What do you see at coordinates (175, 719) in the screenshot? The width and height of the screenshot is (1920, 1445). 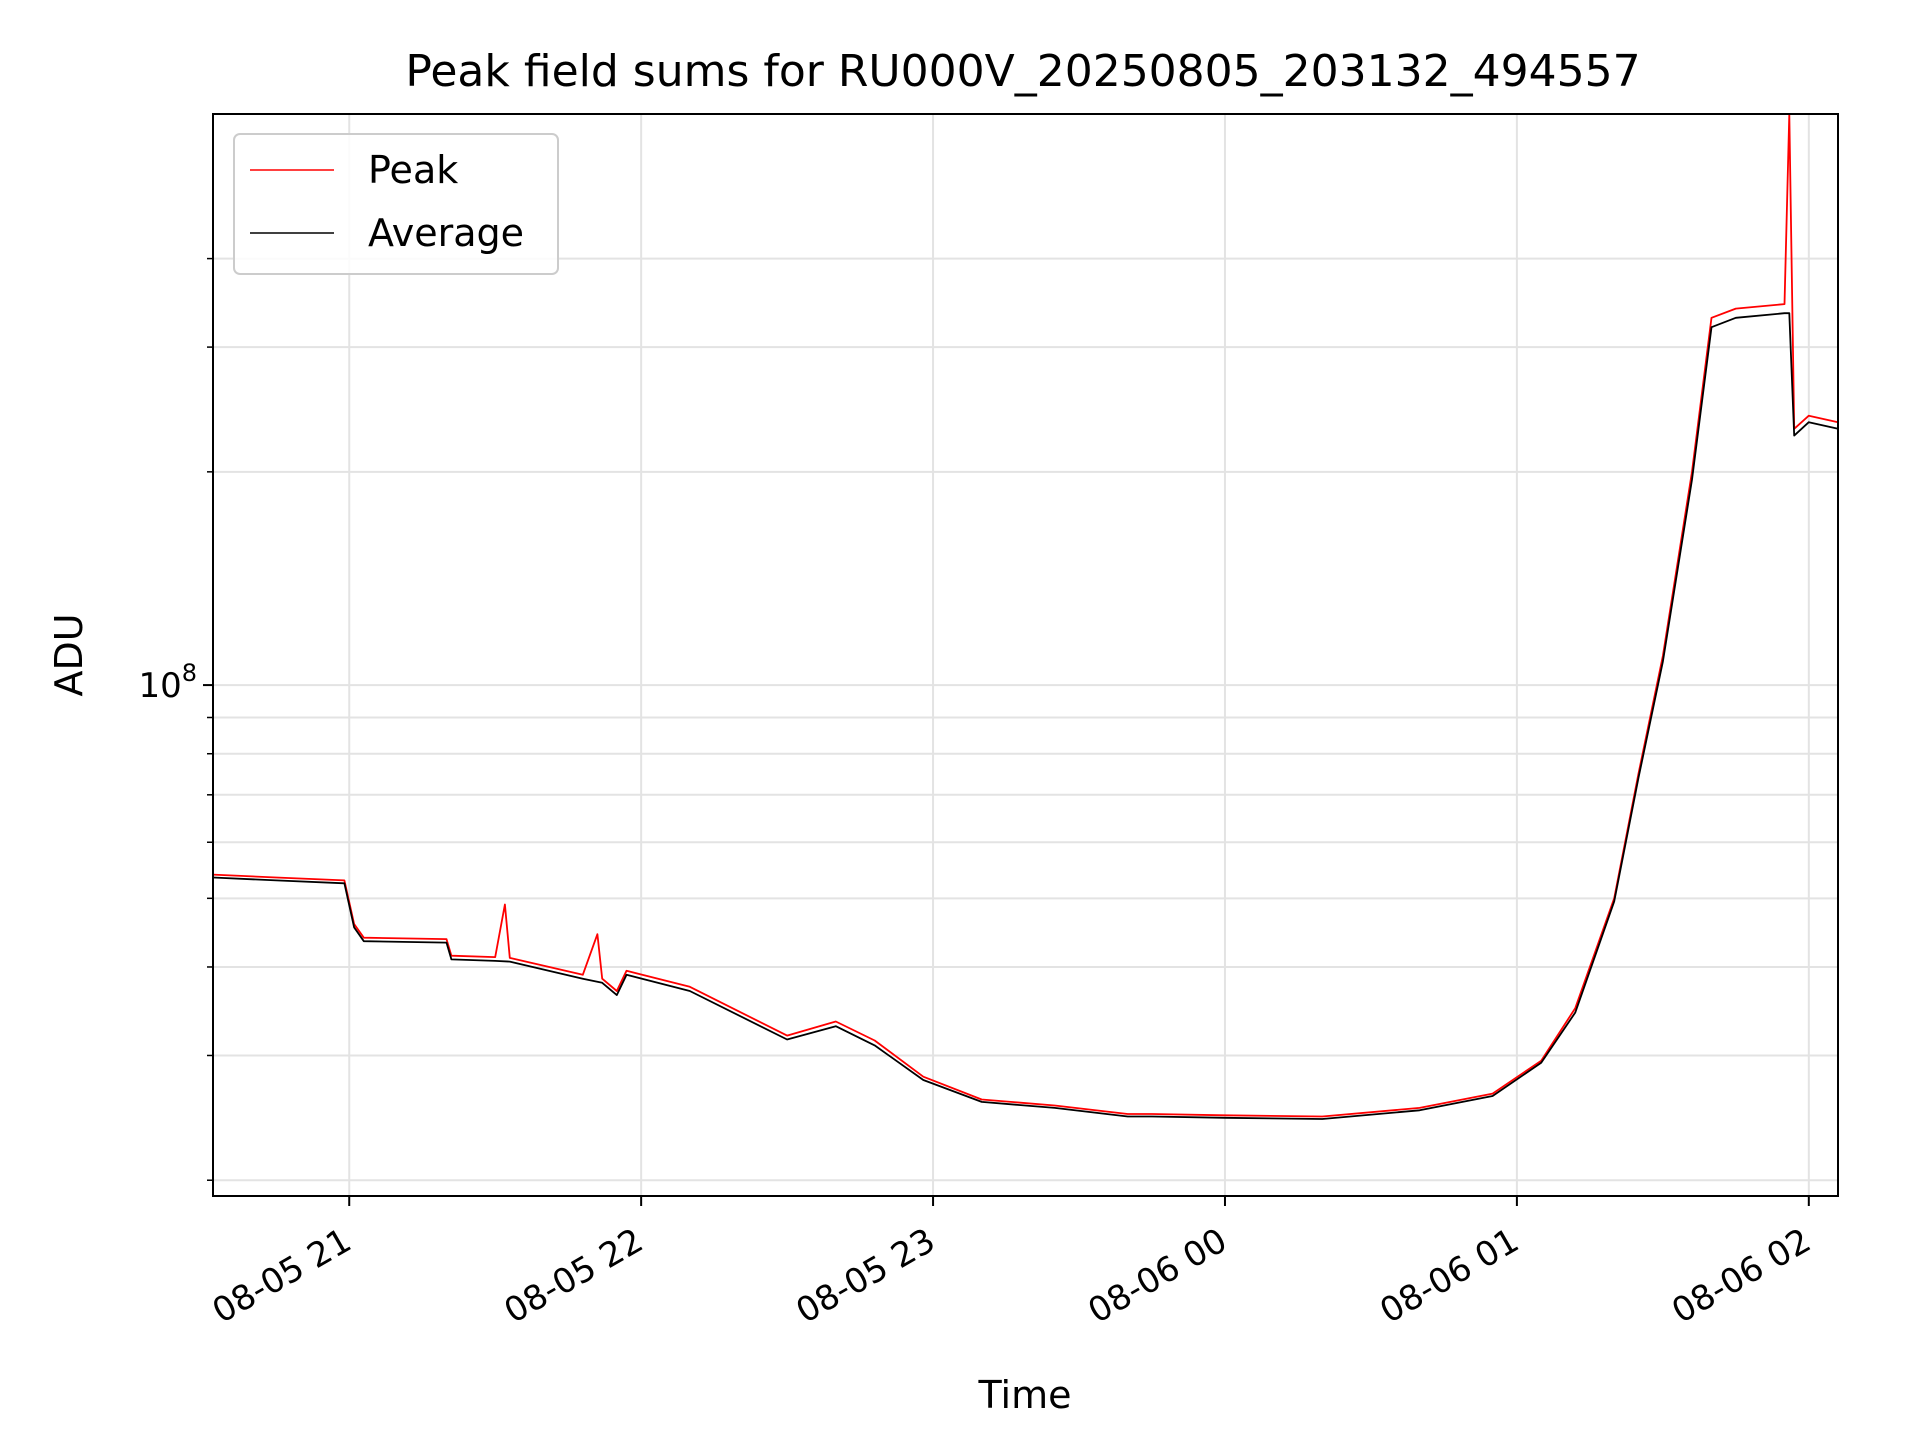 I see `y-axis-ticks: 108` at bounding box center [175, 719].